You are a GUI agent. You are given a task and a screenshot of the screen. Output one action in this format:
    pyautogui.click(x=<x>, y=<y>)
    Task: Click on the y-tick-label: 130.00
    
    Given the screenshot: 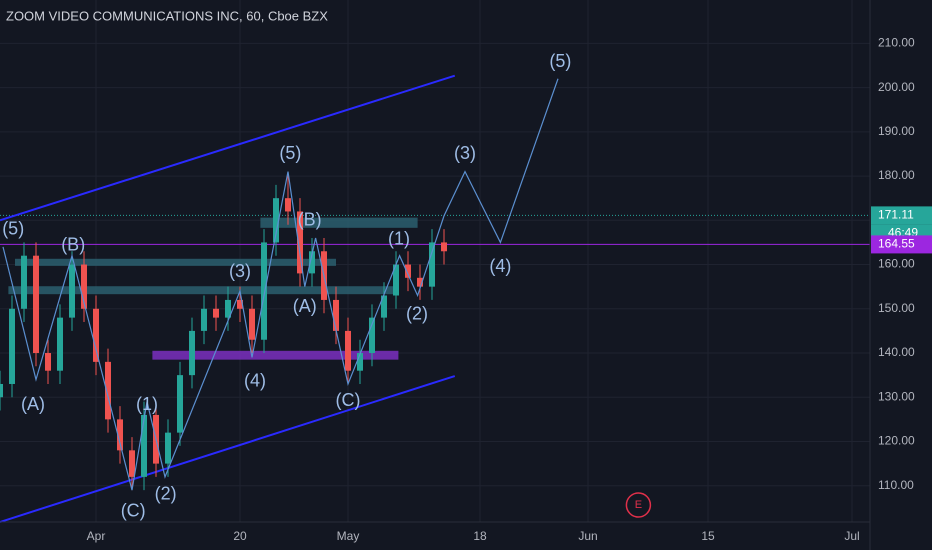 What is the action you would take?
    pyautogui.click(x=896, y=396)
    